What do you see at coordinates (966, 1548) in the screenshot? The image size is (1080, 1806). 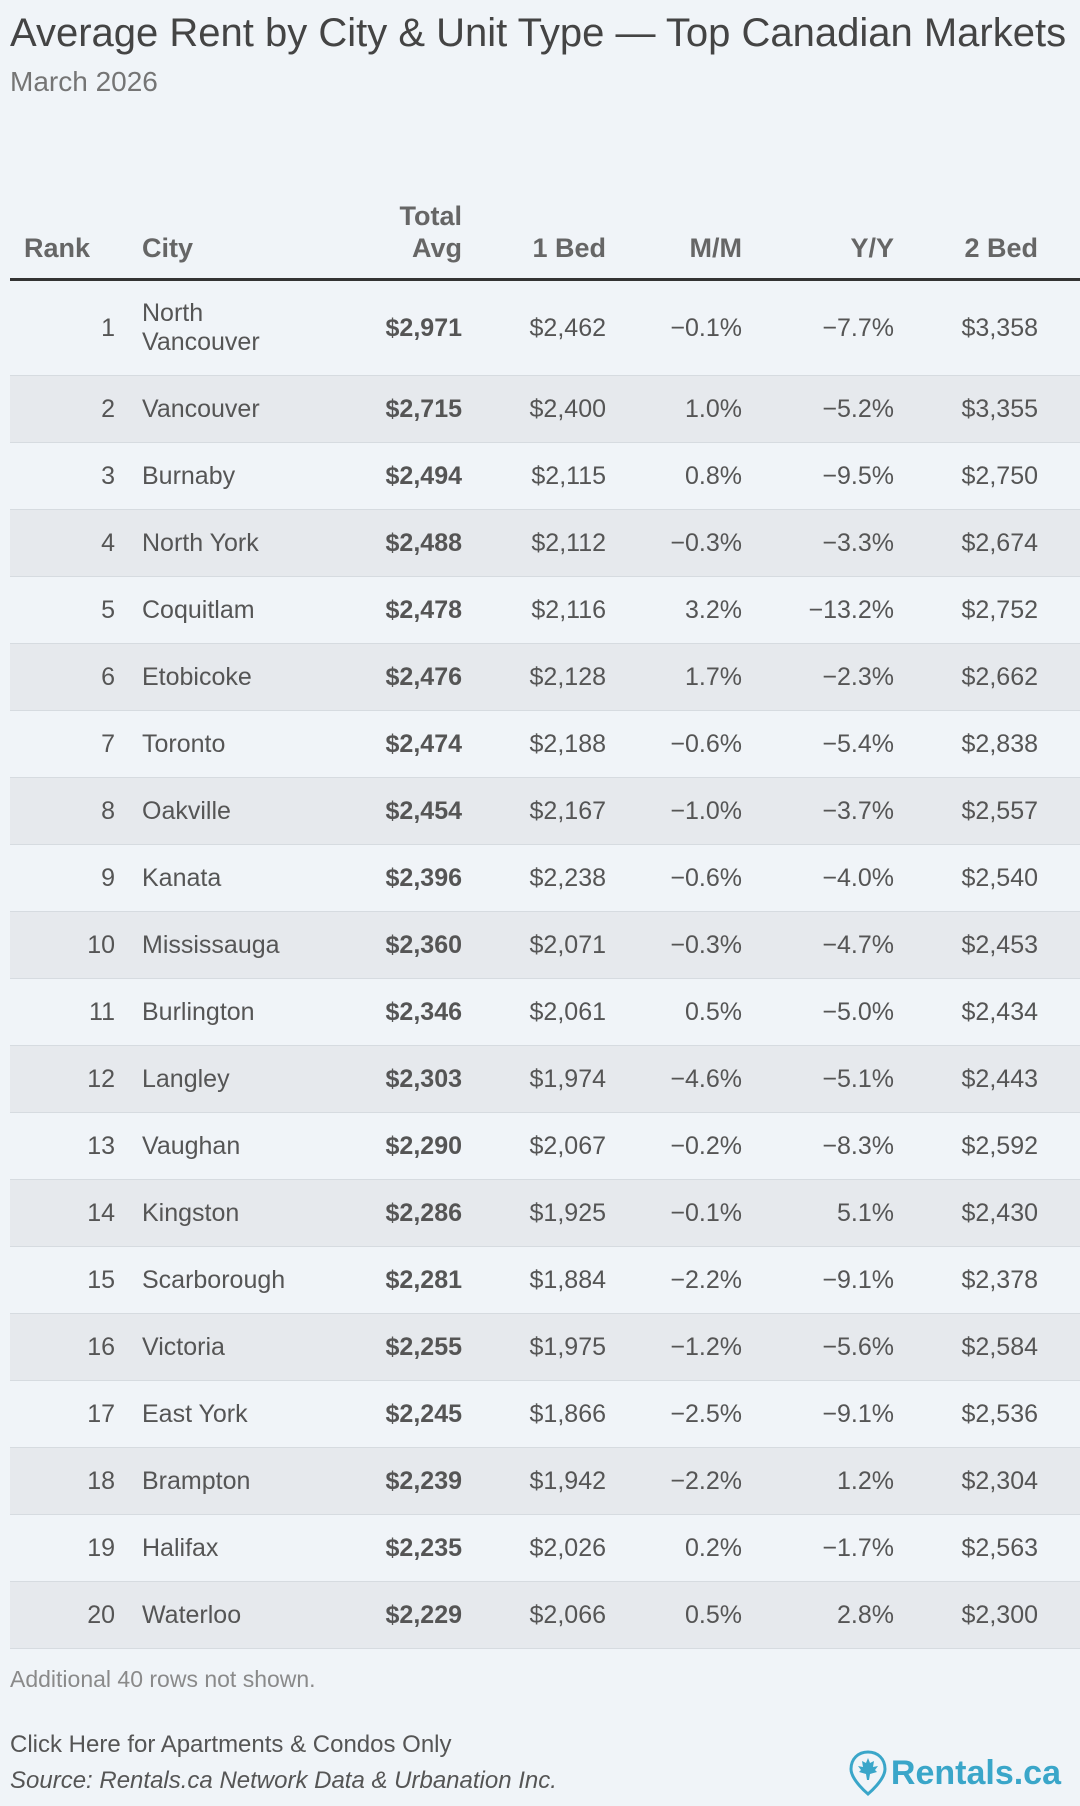 I see `two-bed-cell: $2,563` at bounding box center [966, 1548].